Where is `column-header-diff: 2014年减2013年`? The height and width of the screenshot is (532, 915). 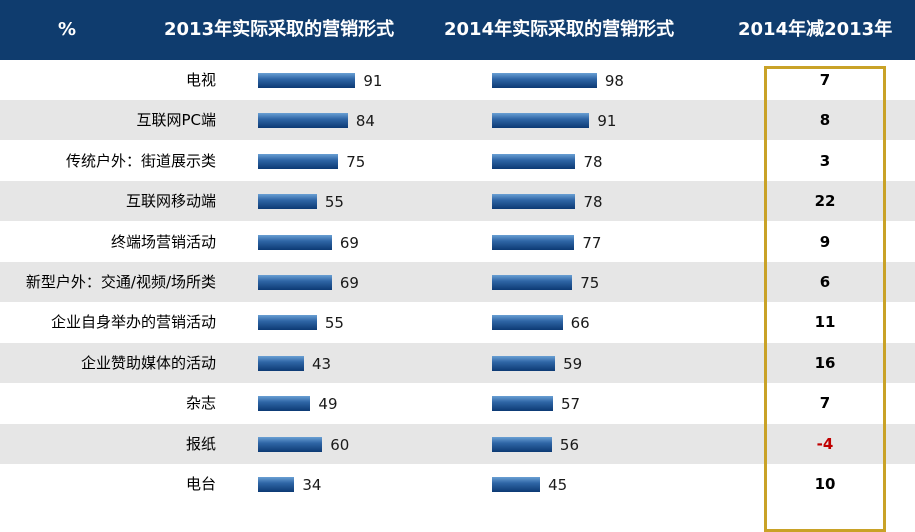
column-header-diff: 2014年减2013年 is located at coordinates (815, 29).